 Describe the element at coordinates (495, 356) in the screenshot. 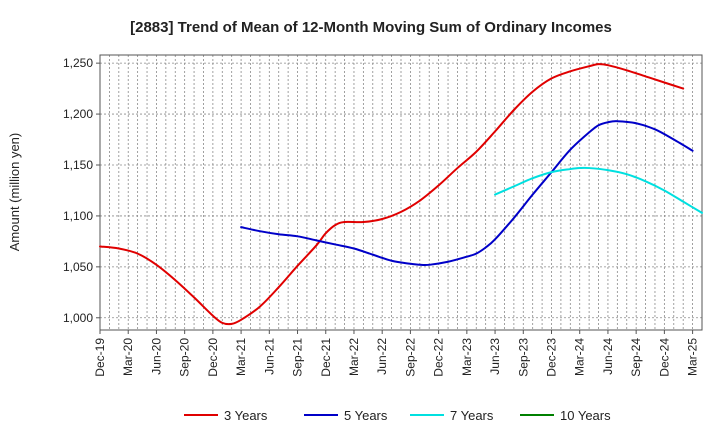

I see `x-tick-label: Jun-23` at that location.